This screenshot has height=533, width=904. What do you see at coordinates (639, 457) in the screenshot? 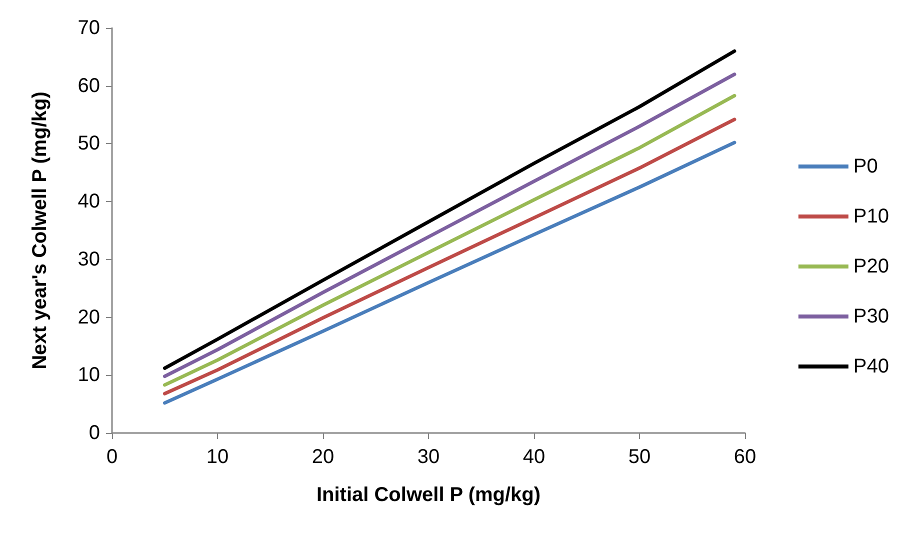
I see `x-tick-label: 50` at bounding box center [639, 457].